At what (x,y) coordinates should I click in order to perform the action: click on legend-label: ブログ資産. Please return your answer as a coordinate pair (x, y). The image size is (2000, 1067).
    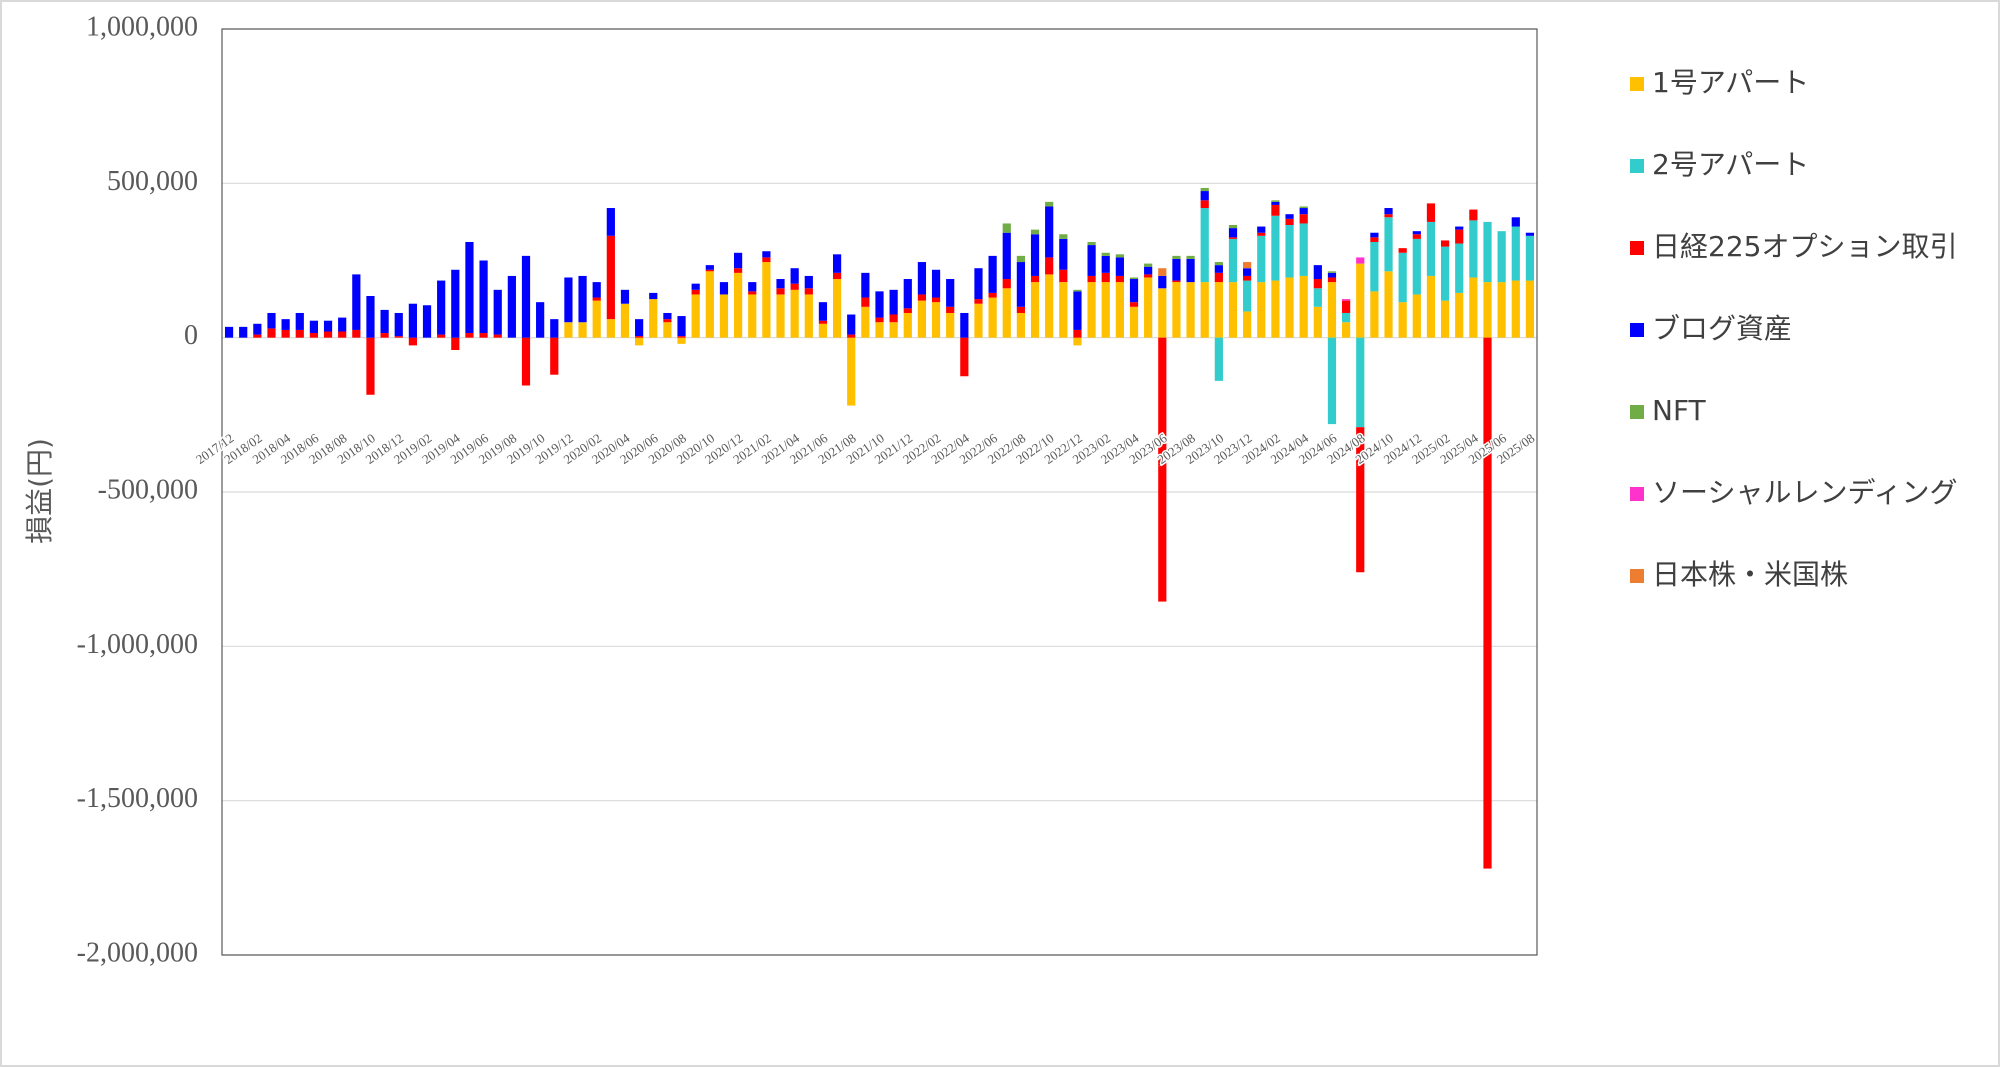
    Looking at the image, I should click on (1722, 328).